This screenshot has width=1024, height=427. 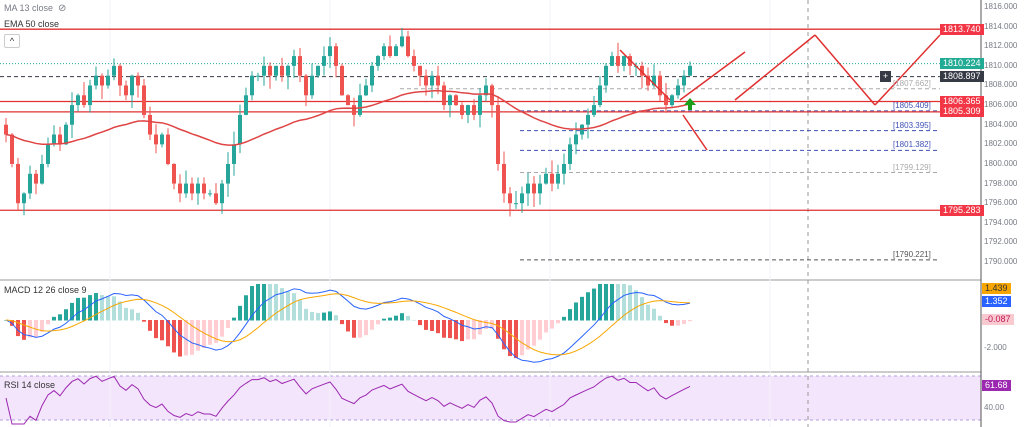 I want to click on price-tag: 1810.224, so click(x=962, y=64).